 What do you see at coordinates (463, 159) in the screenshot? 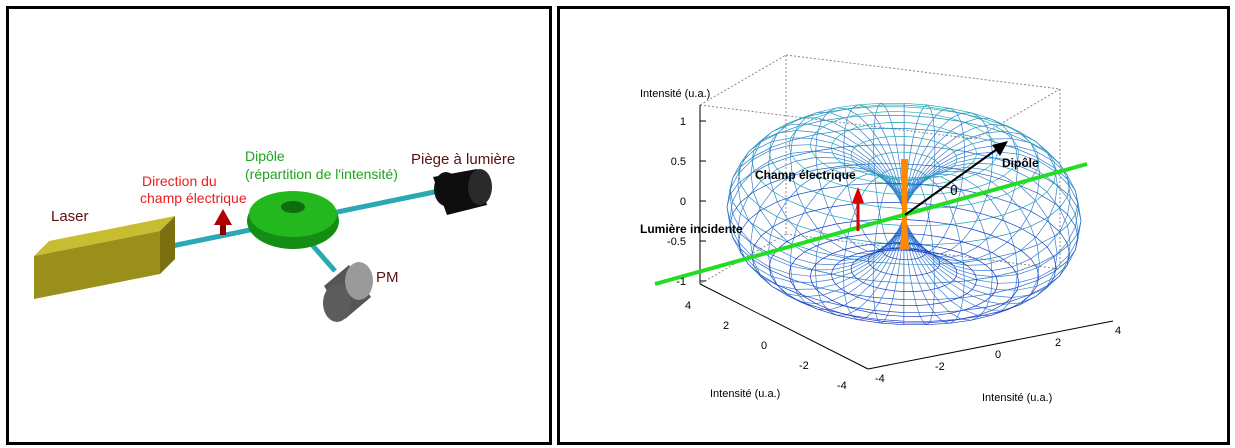
I see `light-trap-label: Piège à lumière` at bounding box center [463, 159].